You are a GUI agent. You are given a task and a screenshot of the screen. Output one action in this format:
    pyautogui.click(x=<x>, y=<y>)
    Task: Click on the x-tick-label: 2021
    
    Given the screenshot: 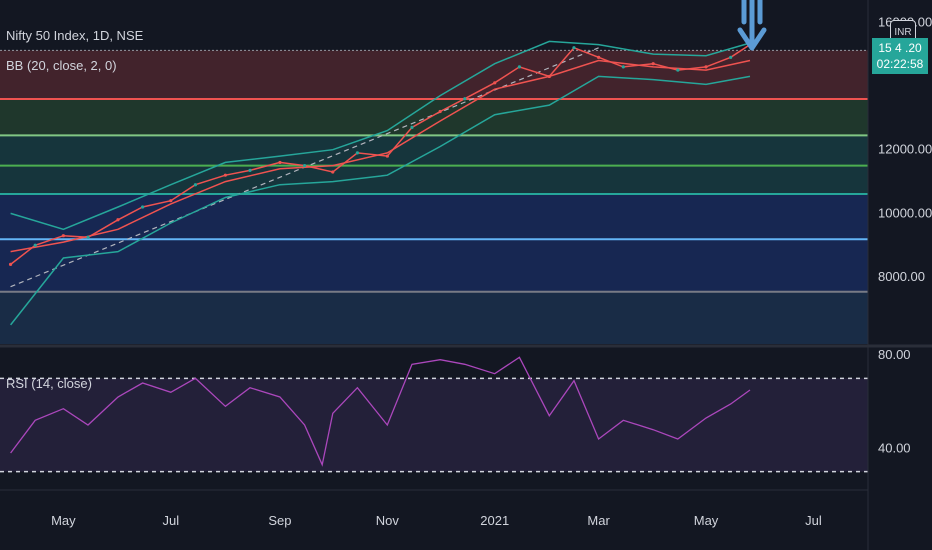 What is the action you would take?
    pyautogui.click(x=494, y=520)
    